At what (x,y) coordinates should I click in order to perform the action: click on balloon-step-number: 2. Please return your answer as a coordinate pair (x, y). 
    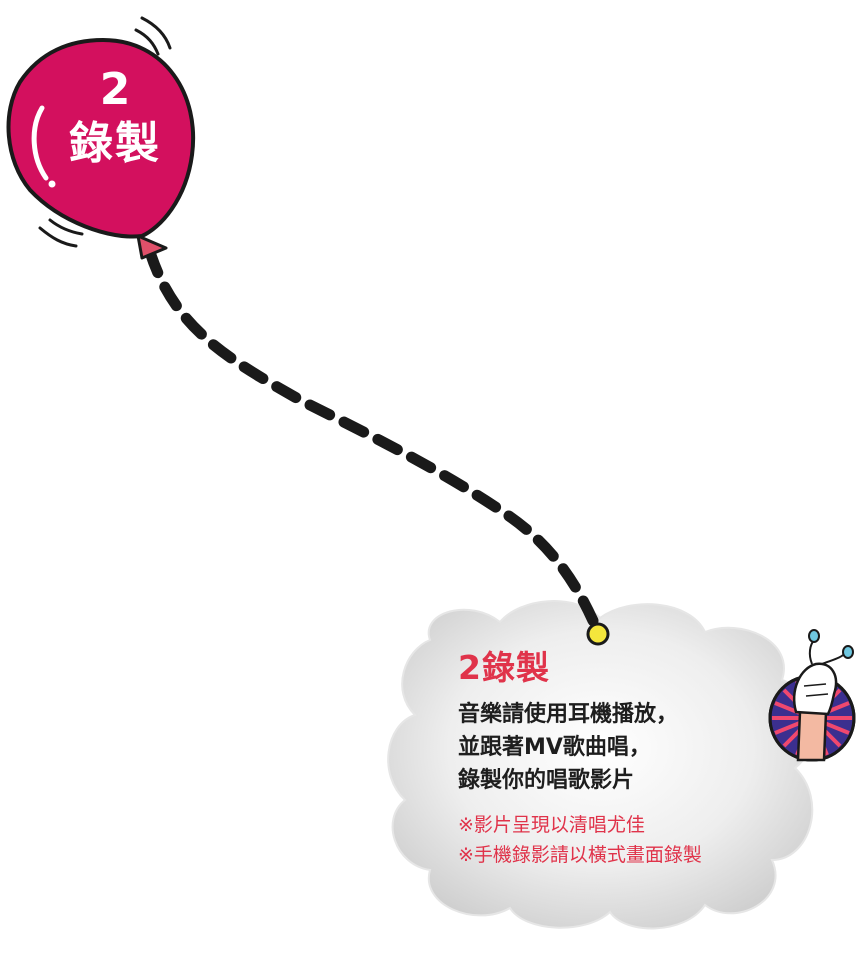
    Looking at the image, I should click on (115, 89).